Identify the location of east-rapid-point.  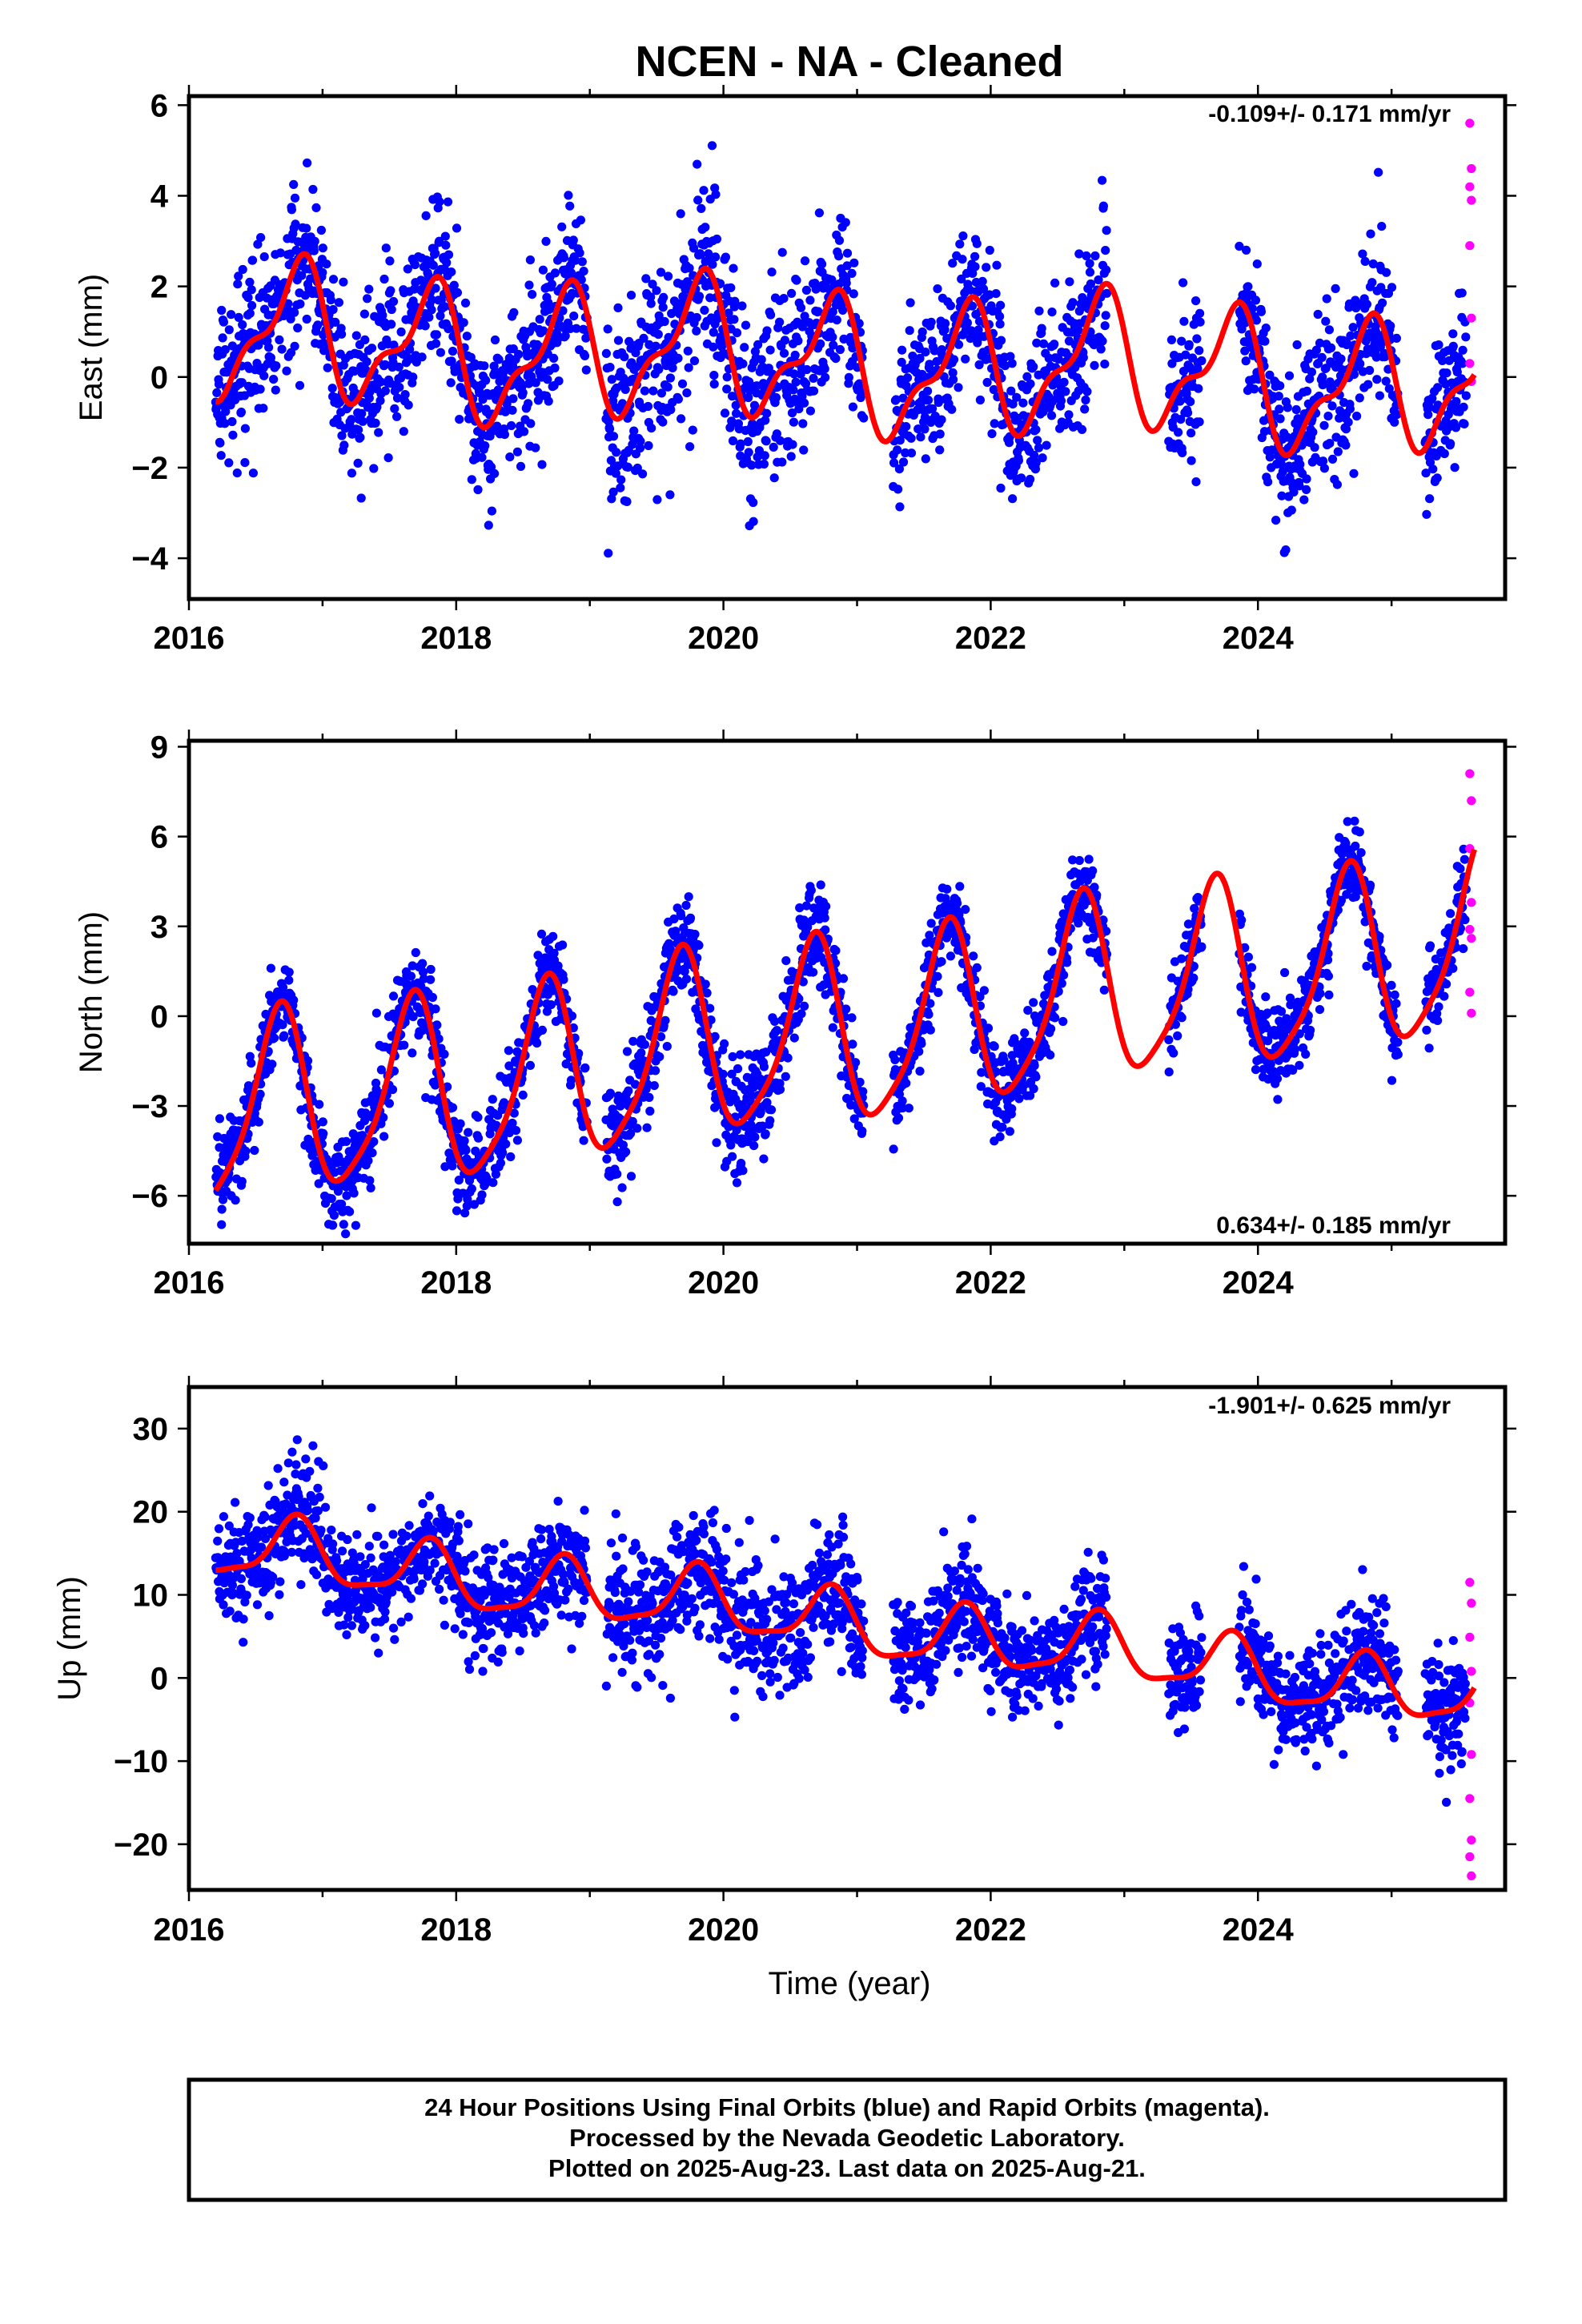
(1470, 123).